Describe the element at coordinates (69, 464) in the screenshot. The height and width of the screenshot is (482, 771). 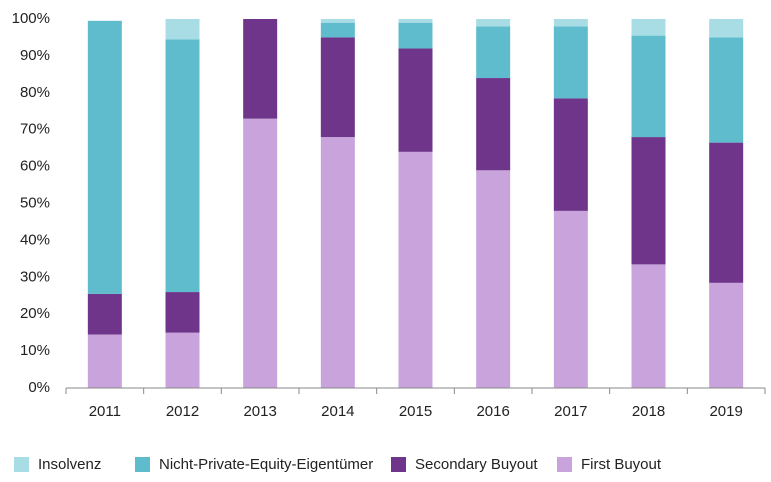
I see `legend-label: Insolvenz` at that location.